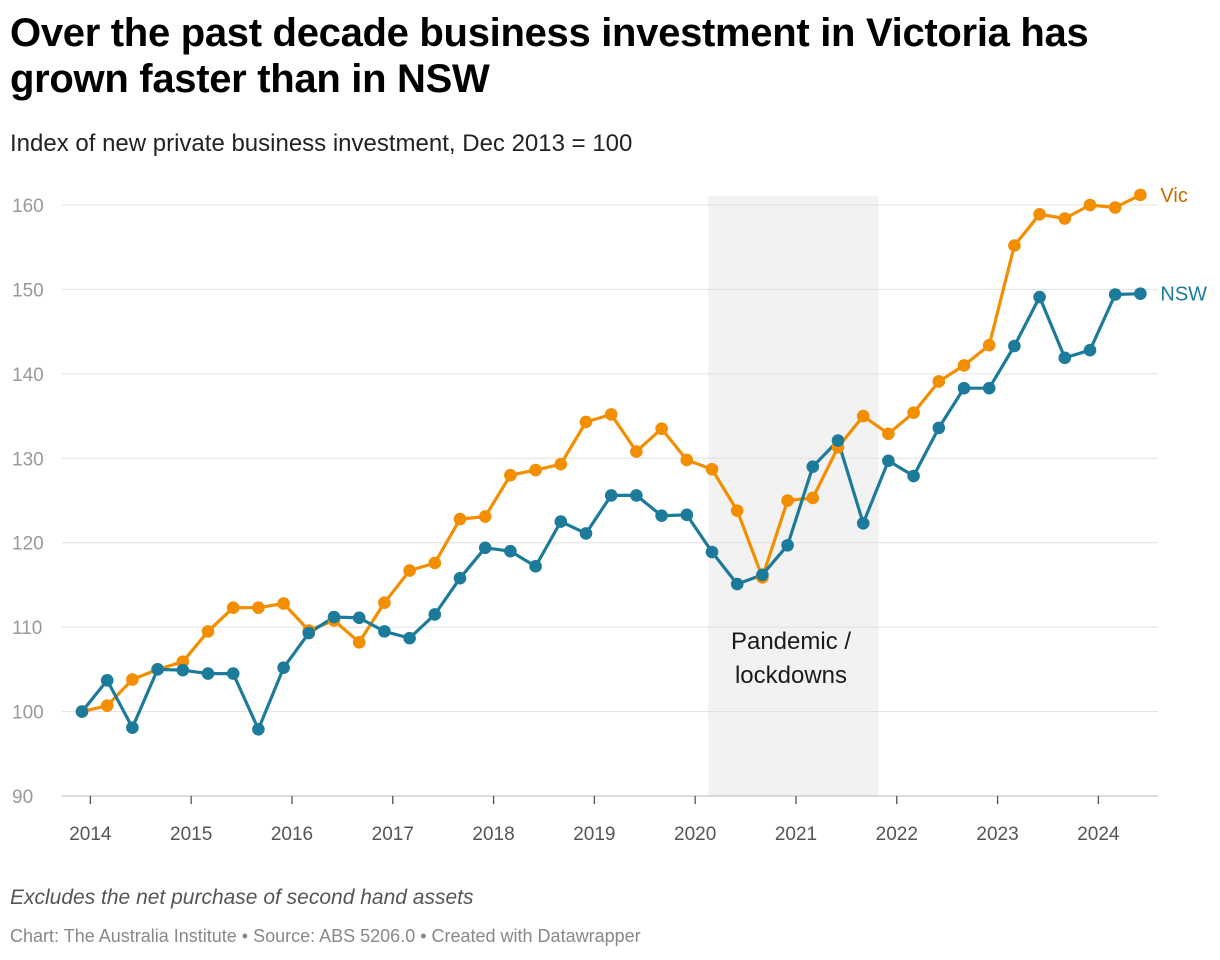 Image resolution: width=1220 pixels, height=960 pixels. Describe the element at coordinates (292, 834) in the screenshot. I see `x-tick-label-2016: 2016` at that location.